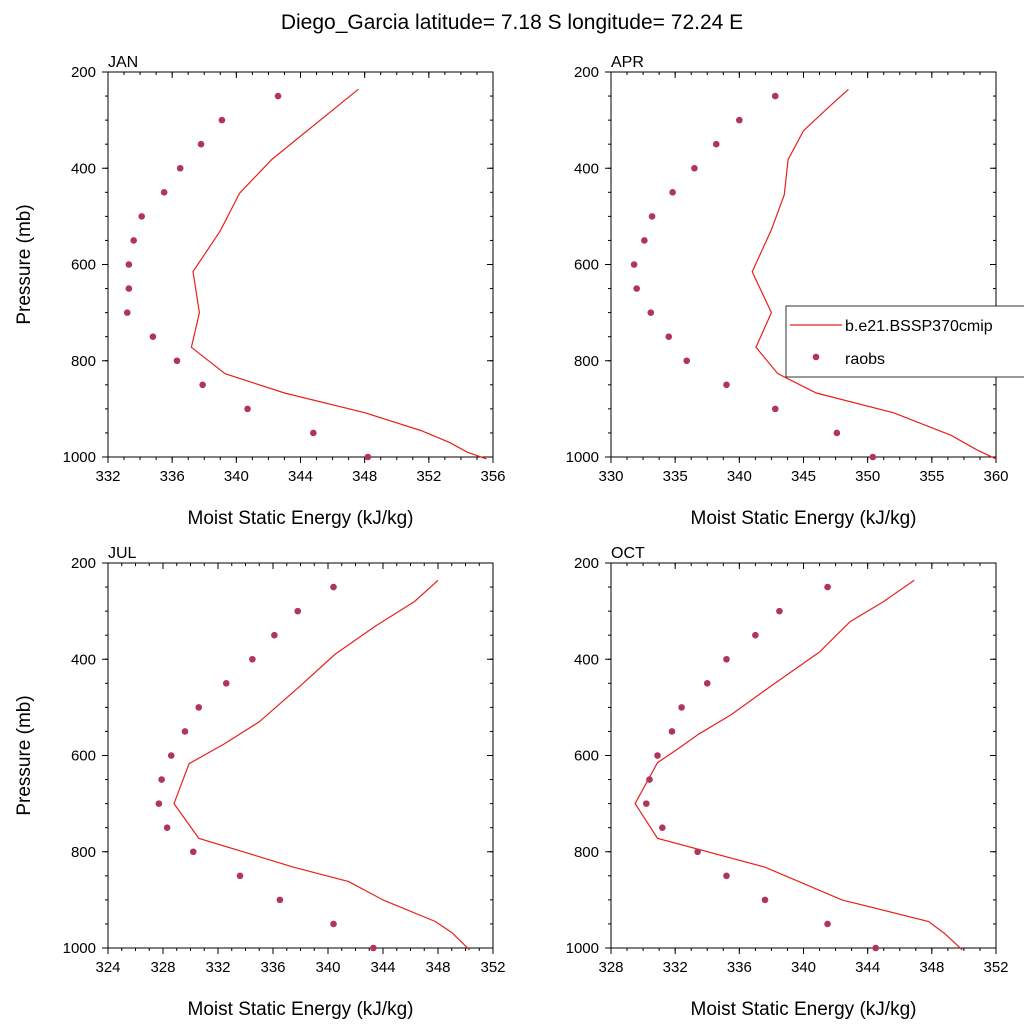 The height and width of the screenshot is (1024, 1024). I want to click on legend-label-raobs: raobs, so click(865, 359).